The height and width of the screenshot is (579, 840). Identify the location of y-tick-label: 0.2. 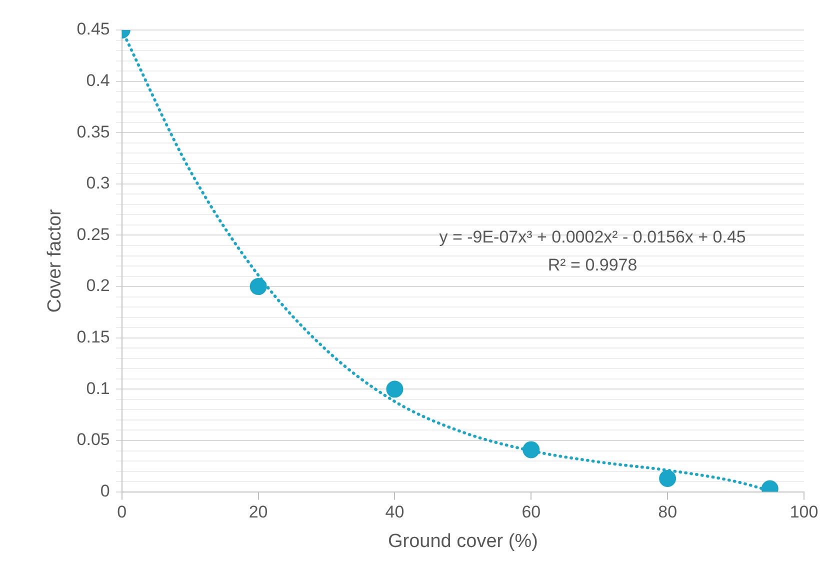
(98, 286).